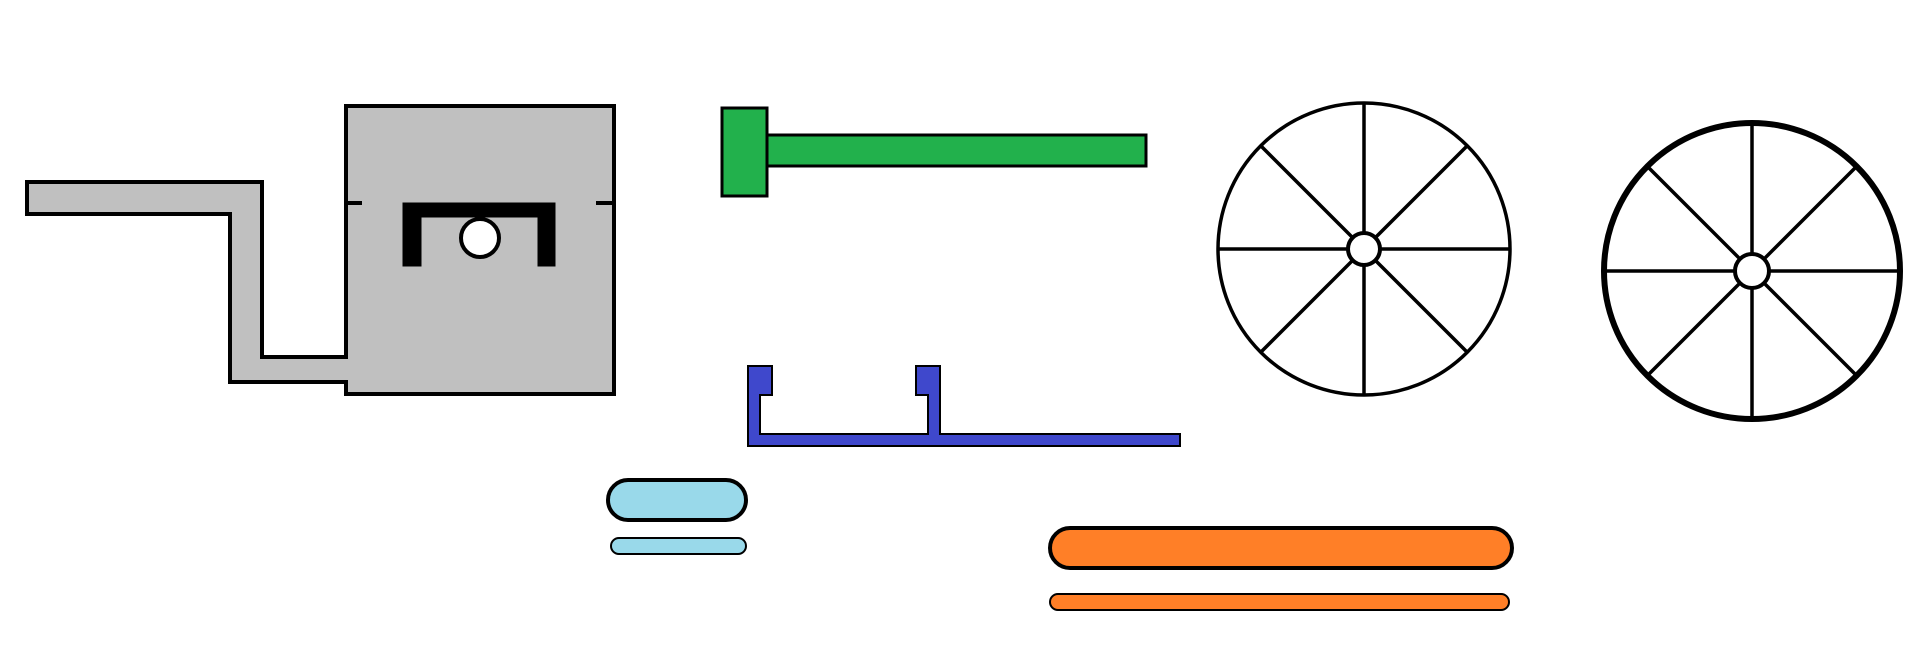 The width and height of the screenshot is (1930, 664). I want to click on blue-channel-bracket, so click(964, 406).